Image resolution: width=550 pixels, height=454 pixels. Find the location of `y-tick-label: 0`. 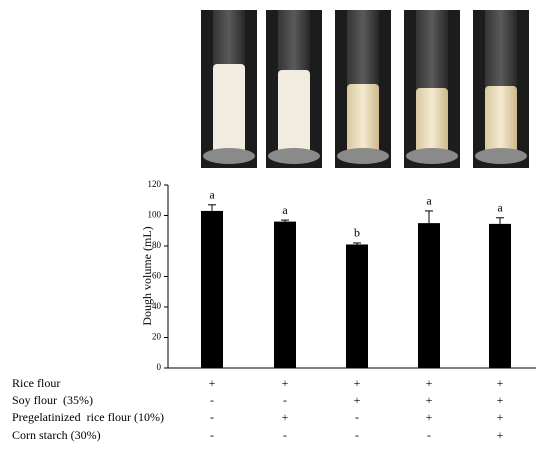

y-tick-label: 0 is located at coordinates (159, 367).